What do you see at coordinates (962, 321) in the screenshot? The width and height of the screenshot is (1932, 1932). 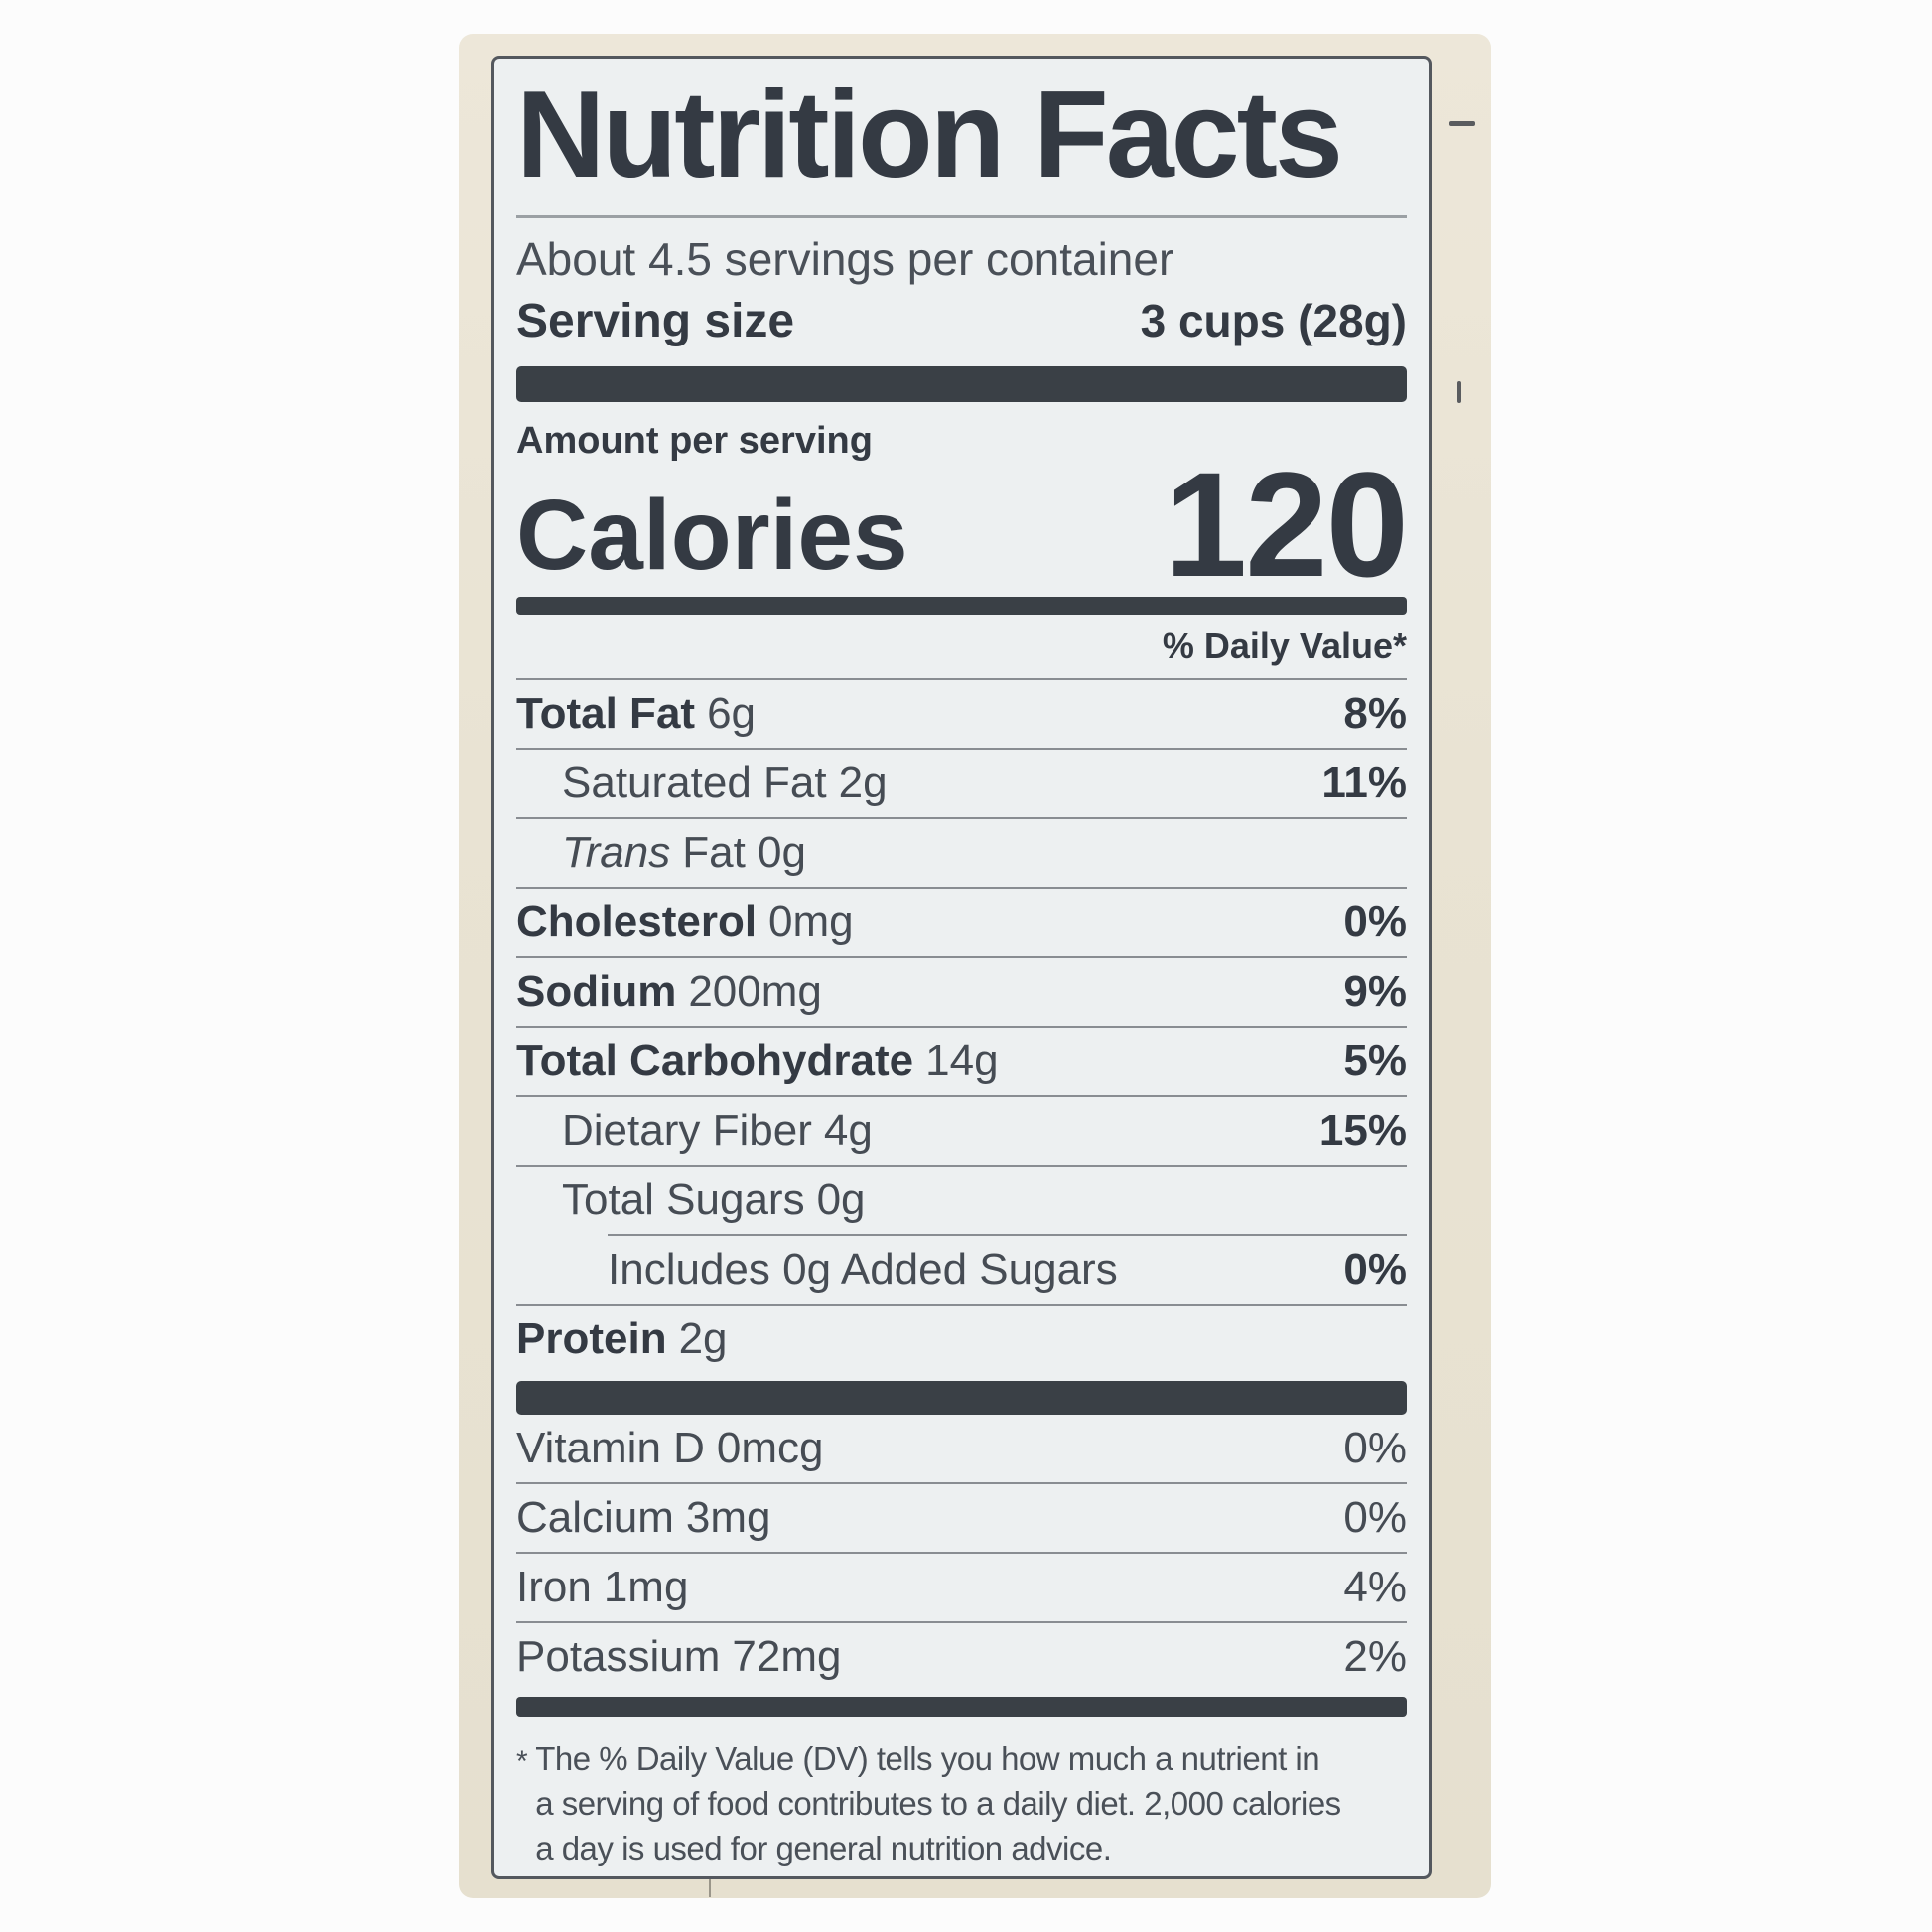 I see `serving-size-row: Serving size 3 cups (28g)` at bounding box center [962, 321].